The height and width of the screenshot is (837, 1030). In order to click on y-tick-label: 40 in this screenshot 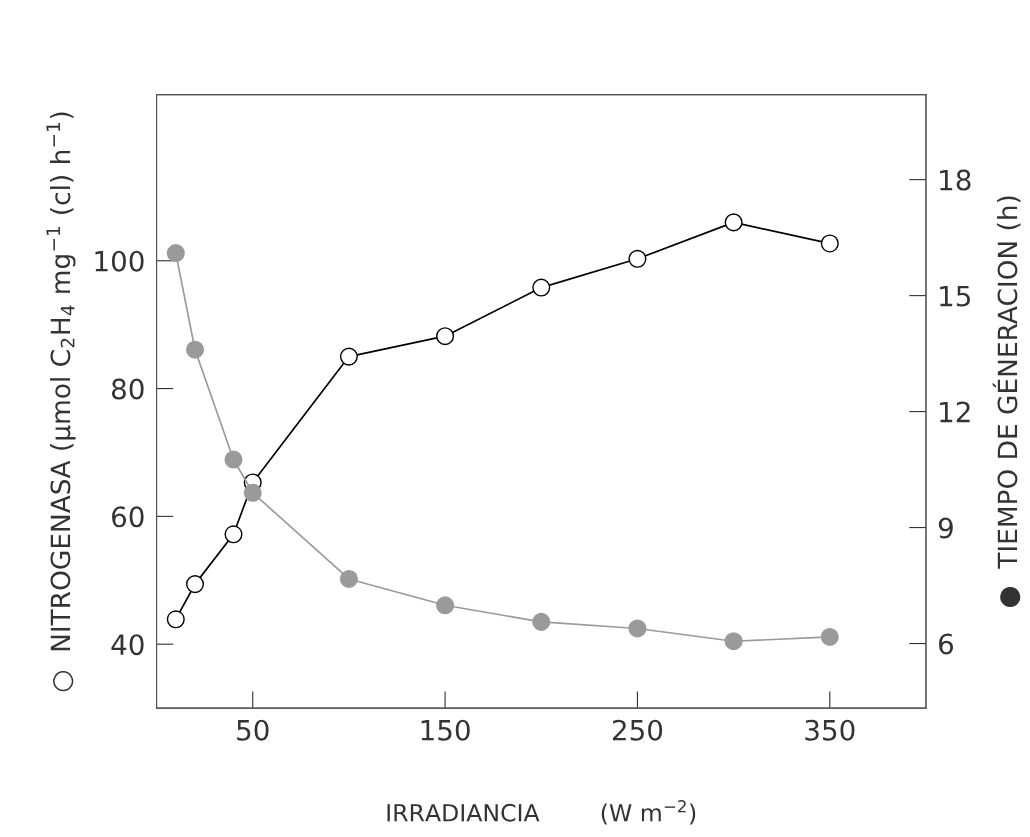, I will do `click(127, 645)`.